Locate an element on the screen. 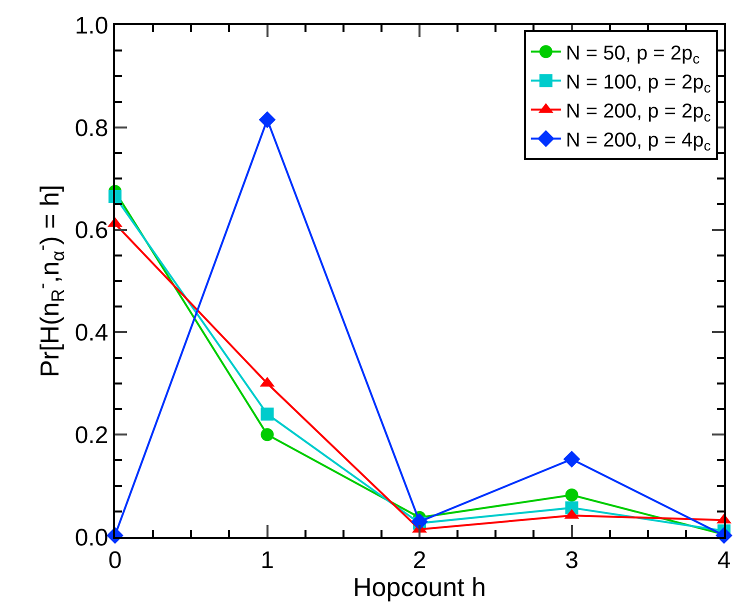 This screenshot has width=739, height=602. y-tick-label: 0.4 is located at coordinates (91, 333).